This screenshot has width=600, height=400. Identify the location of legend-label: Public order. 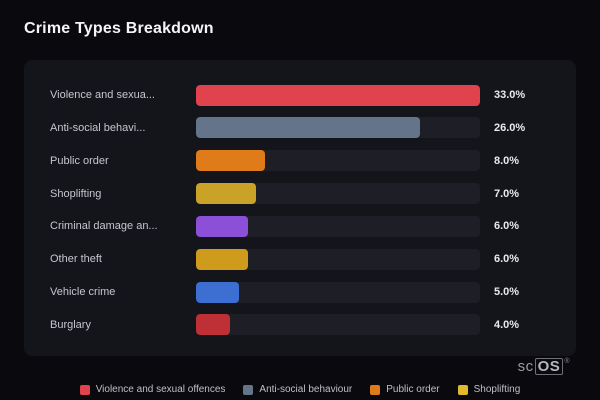
(413, 389).